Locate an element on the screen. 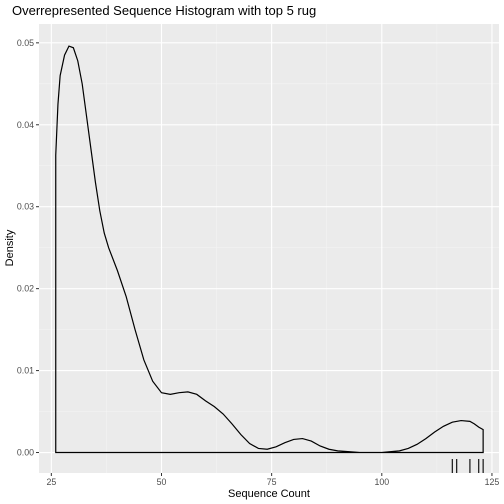 Image resolution: width=504 pixels, height=504 pixels. x-tick-label: 75 is located at coordinates (272, 482).